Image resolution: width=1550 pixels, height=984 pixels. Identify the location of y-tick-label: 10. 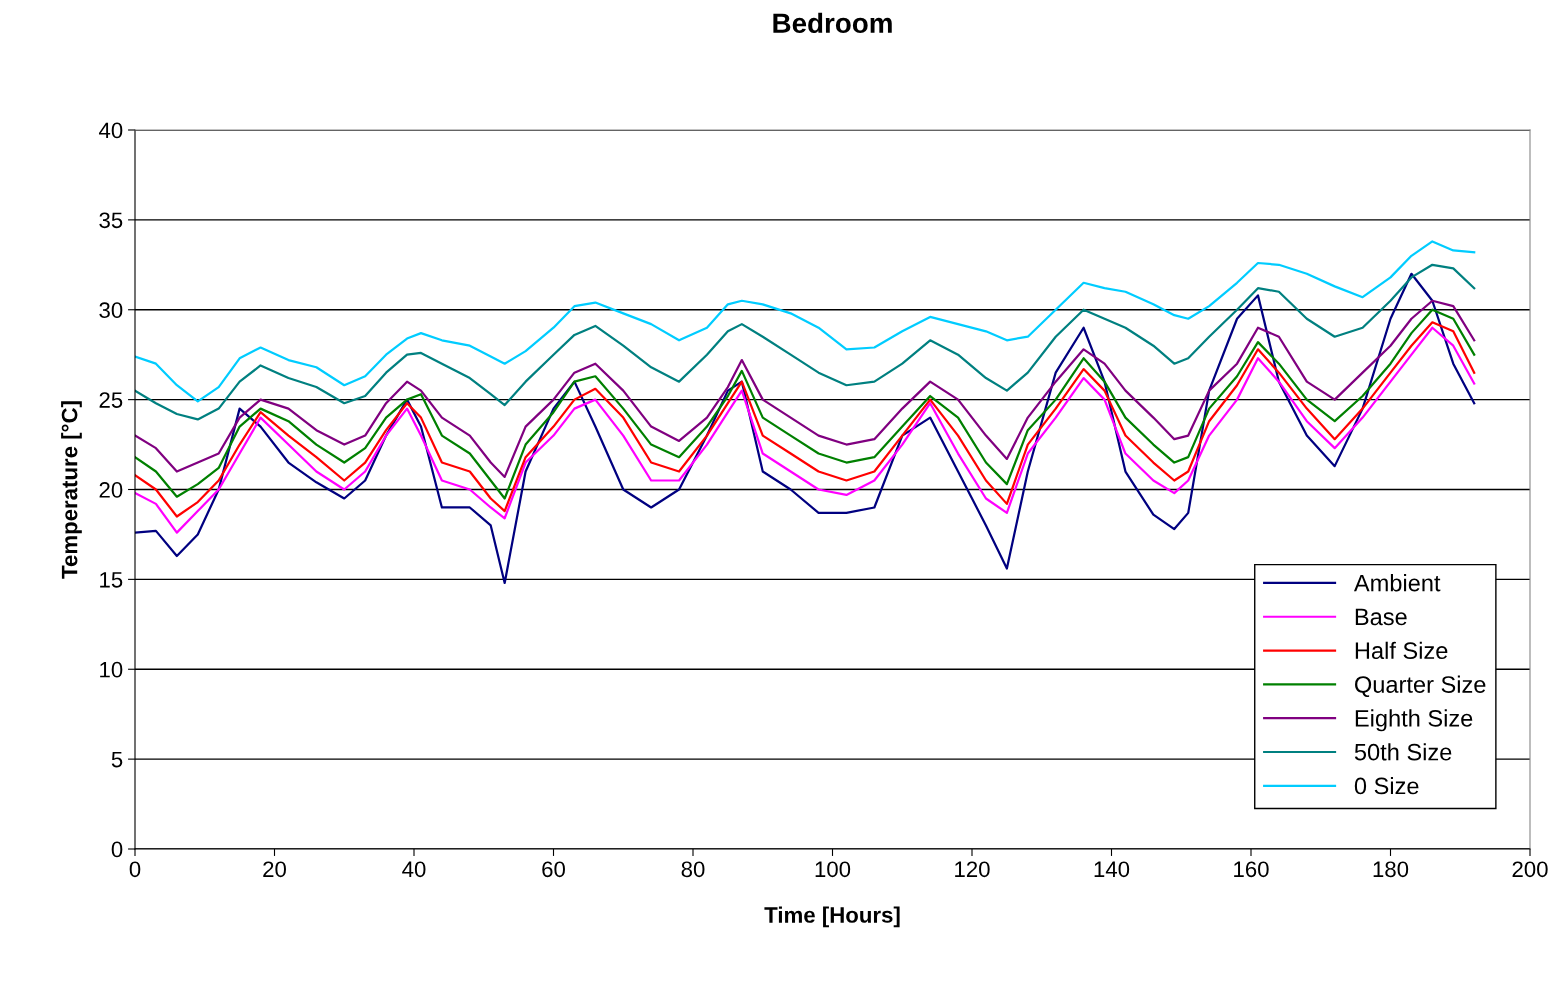
(111, 669).